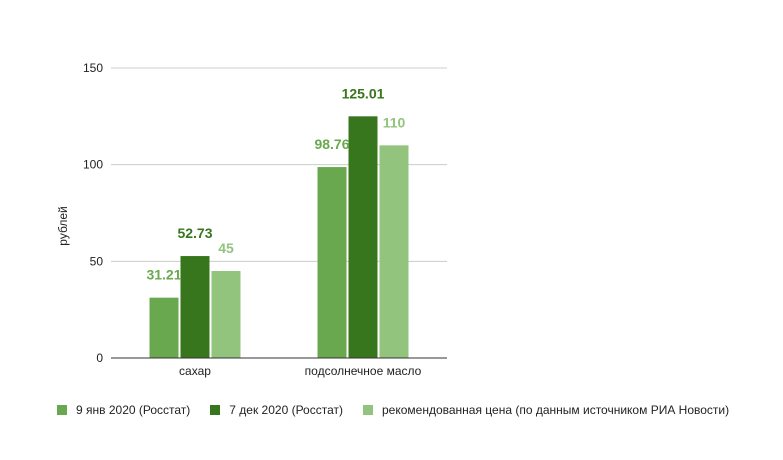 The width and height of the screenshot is (783, 460). Describe the element at coordinates (163, 275) in the screenshot. I see `data-label: 31.21` at that location.